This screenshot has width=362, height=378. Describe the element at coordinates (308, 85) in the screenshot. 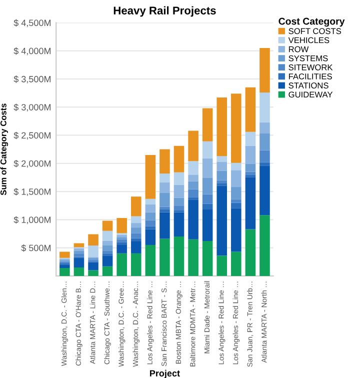

I see `legend-label: STATIONS` at that location.